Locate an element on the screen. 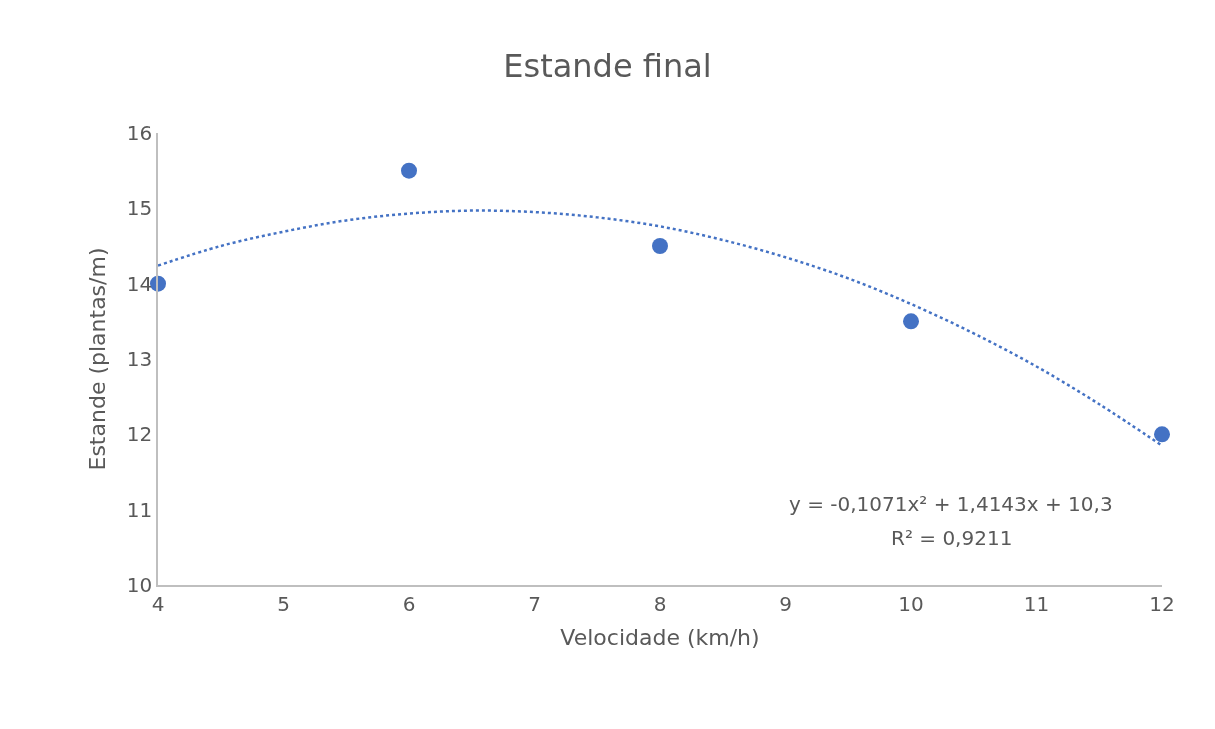 This screenshot has width=1215, height=729. x-tick-label: 6 is located at coordinates (409, 603).